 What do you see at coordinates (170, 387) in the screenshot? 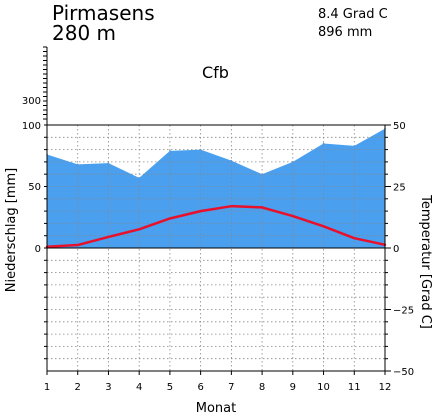
I see `x-tick-label: 5` at bounding box center [170, 387].